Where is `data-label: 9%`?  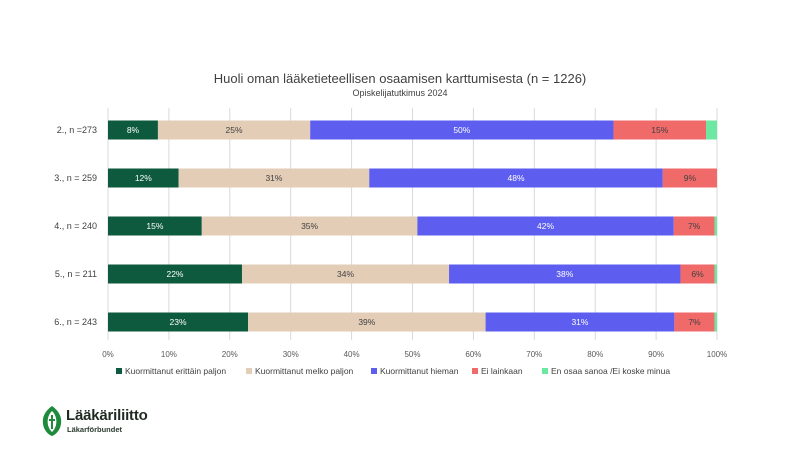
data-label: 9% is located at coordinates (690, 178).